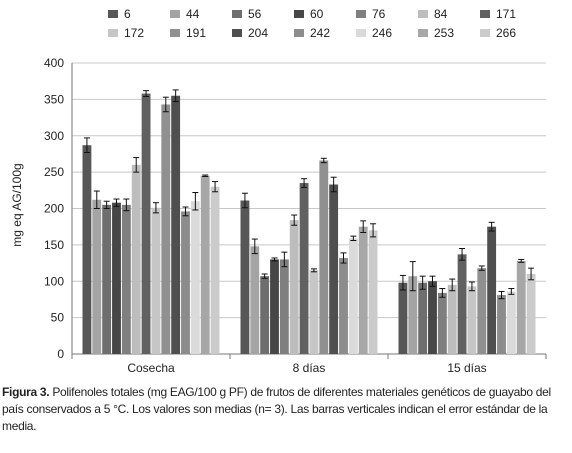  Describe the element at coordinates (317, 14) in the screenshot. I see `legend-label: 60` at that location.